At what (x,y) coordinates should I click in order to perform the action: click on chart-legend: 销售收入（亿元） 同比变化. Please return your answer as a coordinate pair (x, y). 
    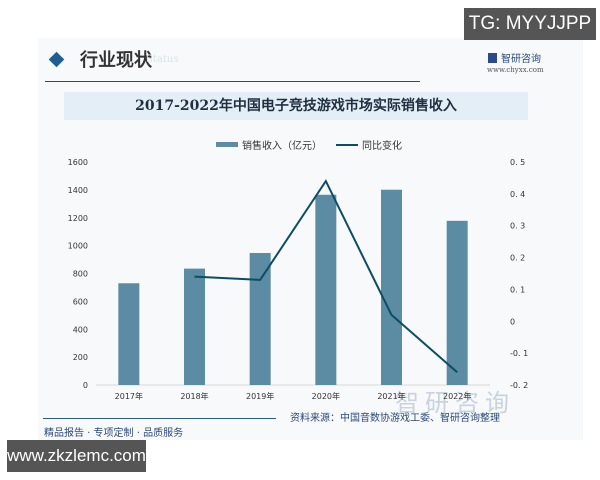
    Looking at the image, I should click on (309, 144).